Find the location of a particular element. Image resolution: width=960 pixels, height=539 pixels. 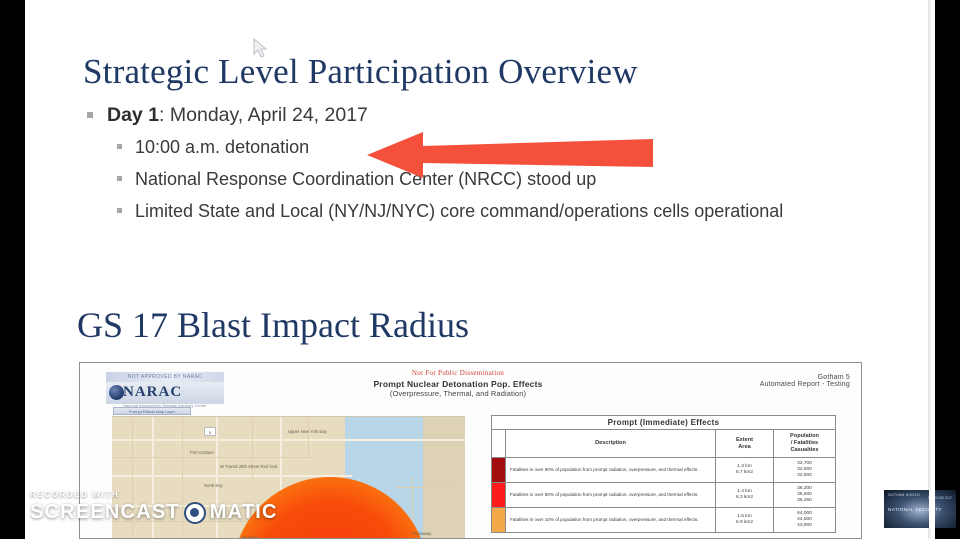

mouse-cursor-icon is located at coordinates (260, 48).